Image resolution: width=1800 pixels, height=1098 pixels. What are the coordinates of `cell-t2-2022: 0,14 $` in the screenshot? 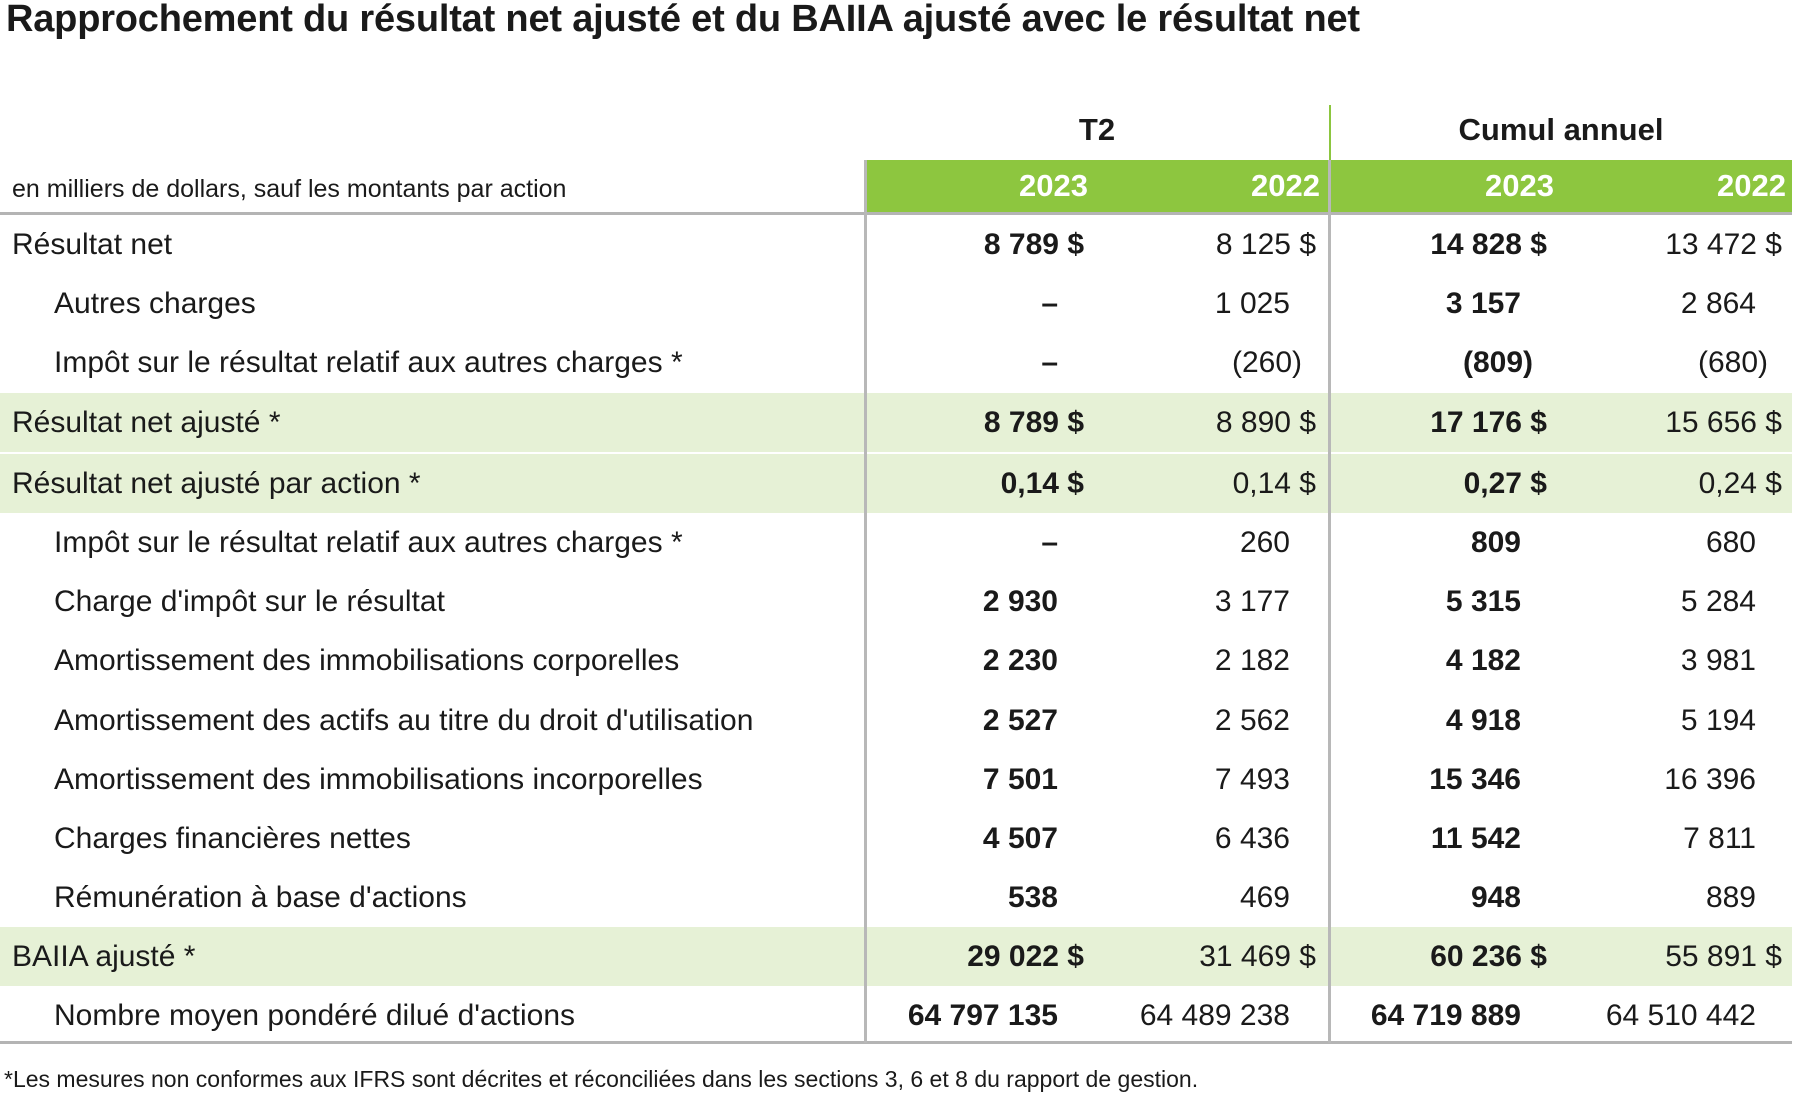 It's located at (1274, 483).